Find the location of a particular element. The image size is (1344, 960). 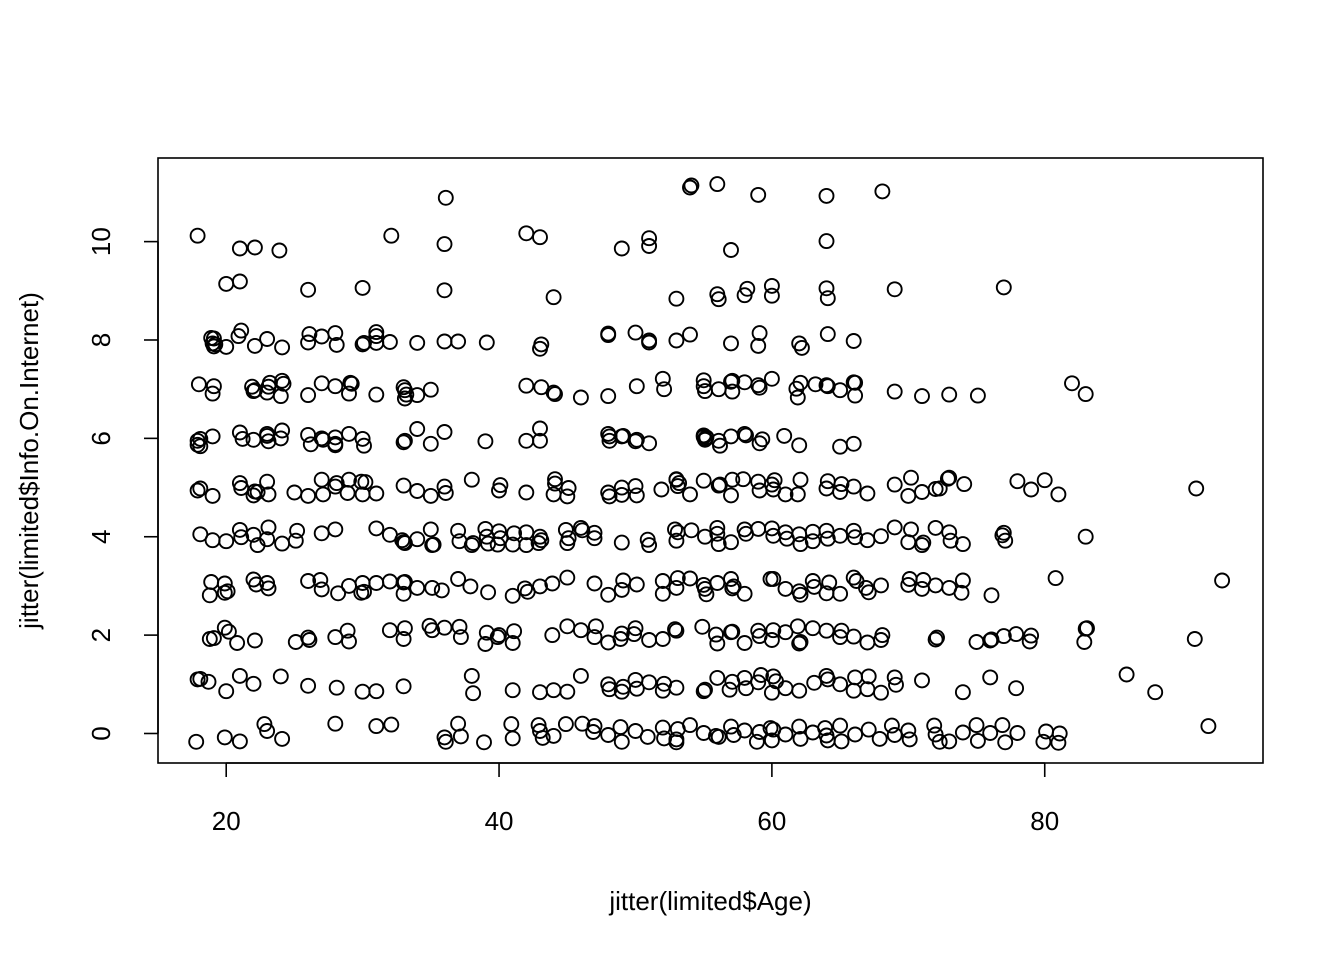

y-tick-label: 8 is located at coordinates (101, 340).